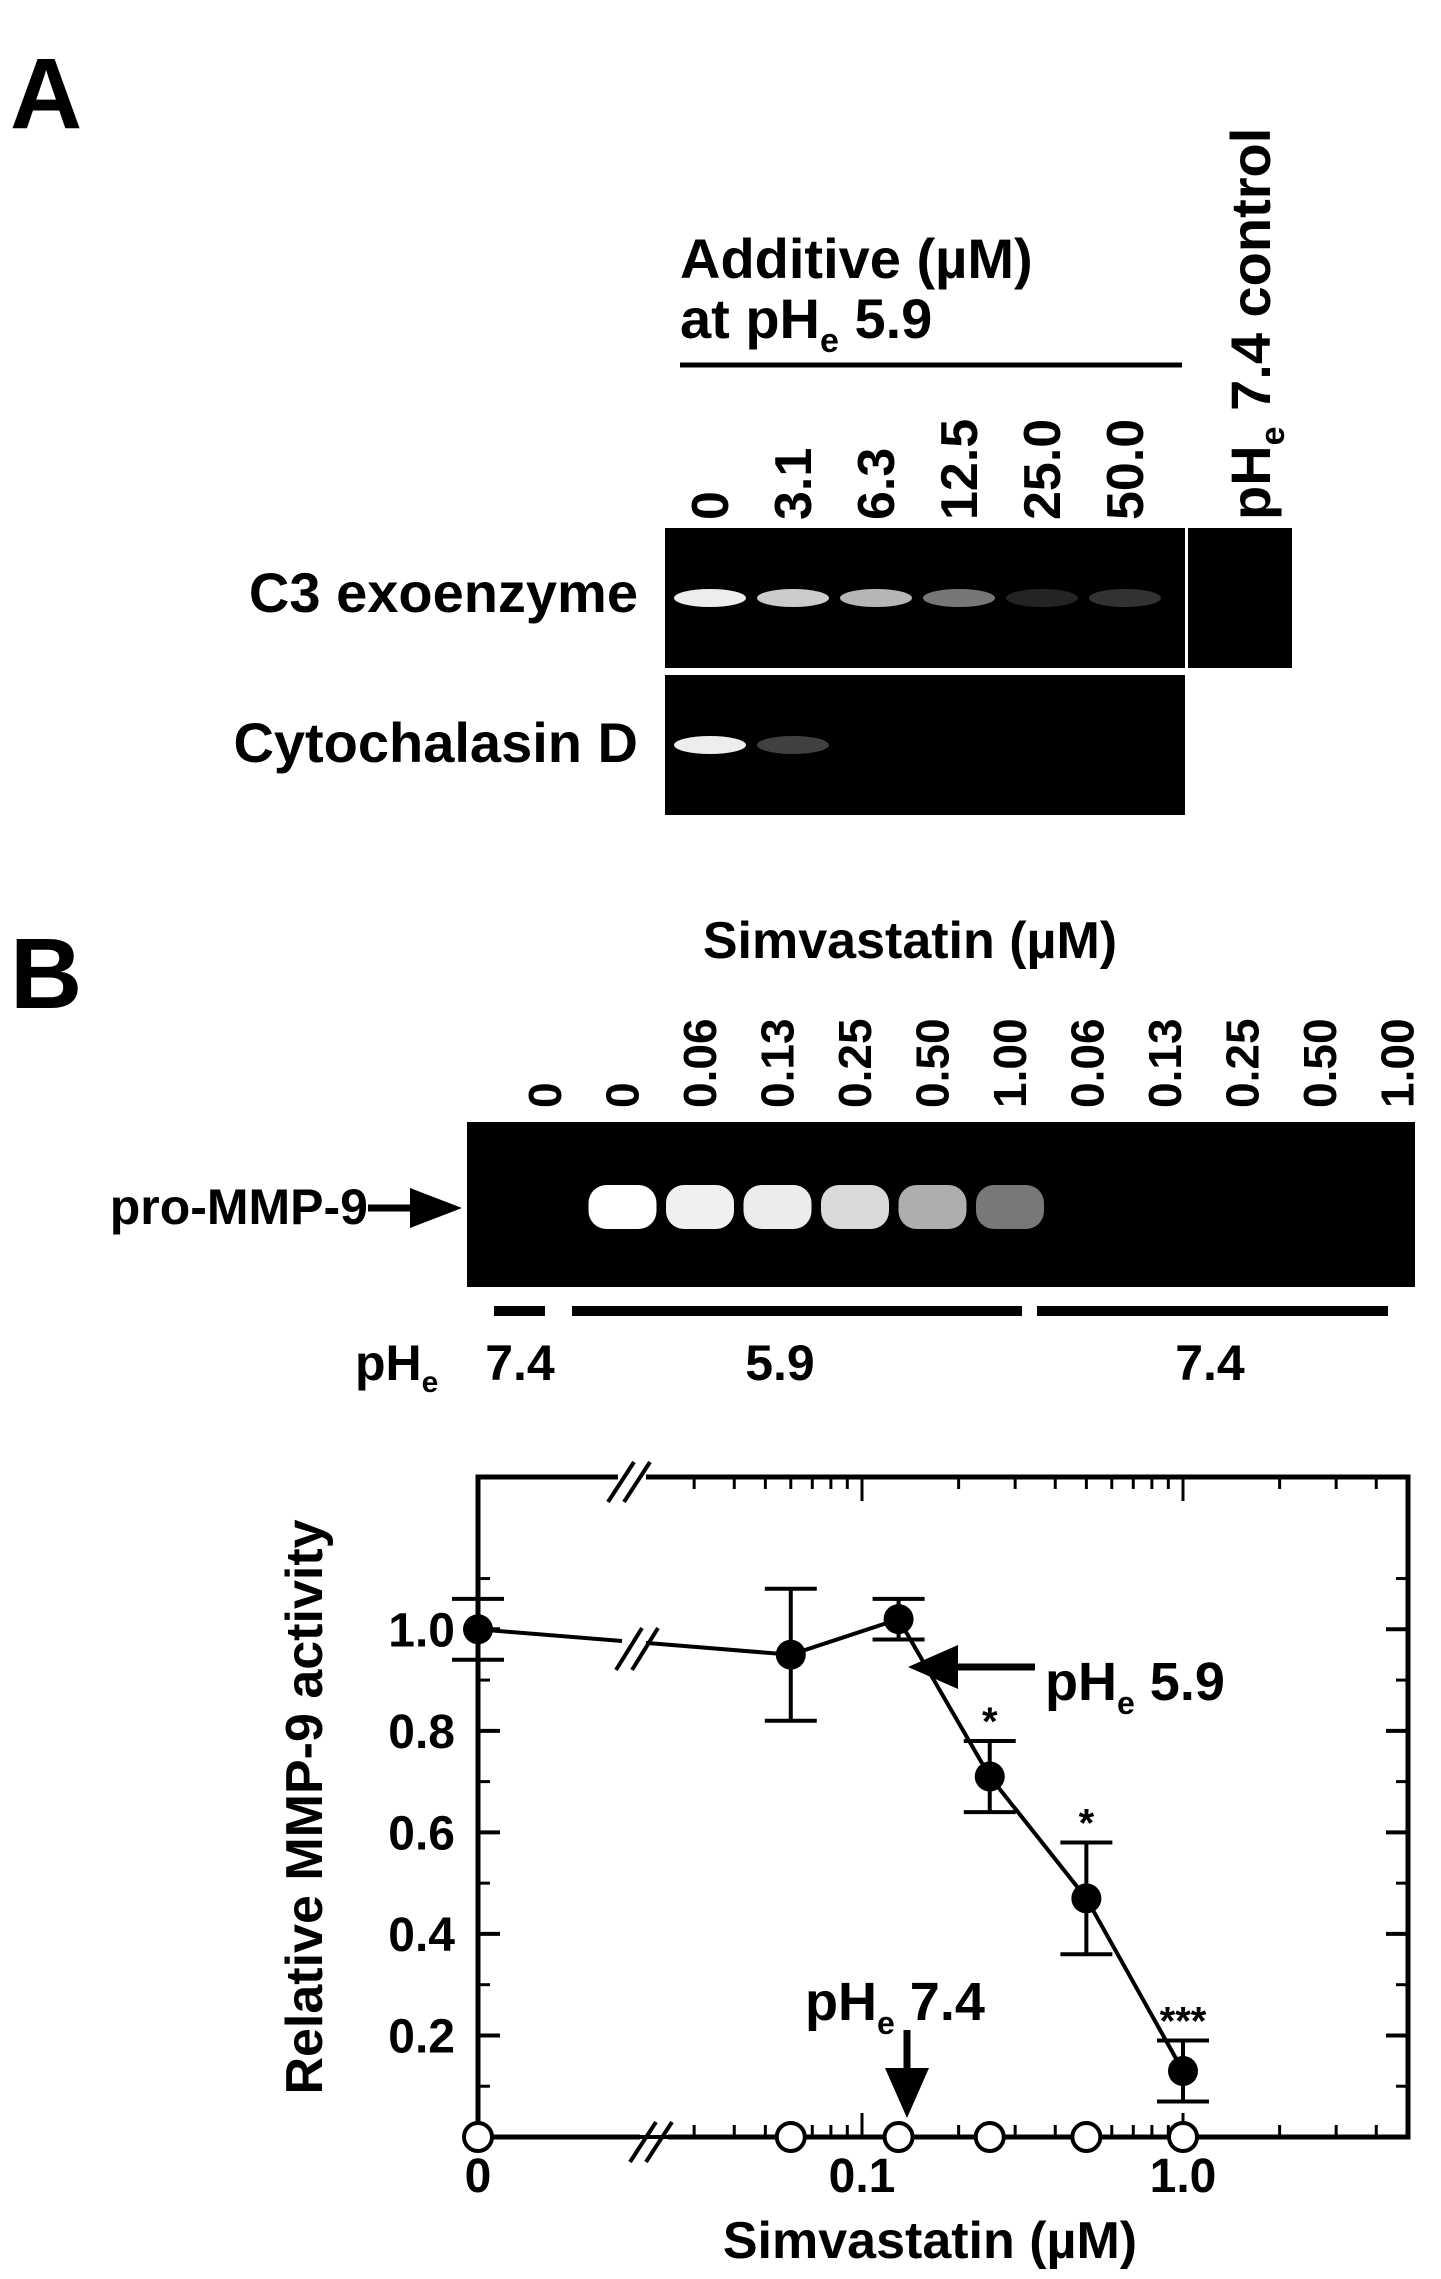  What do you see at coordinates (1183, 2022) in the screenshot?
I see `significance-mark: ***` at bounding box center [1183, 2022].